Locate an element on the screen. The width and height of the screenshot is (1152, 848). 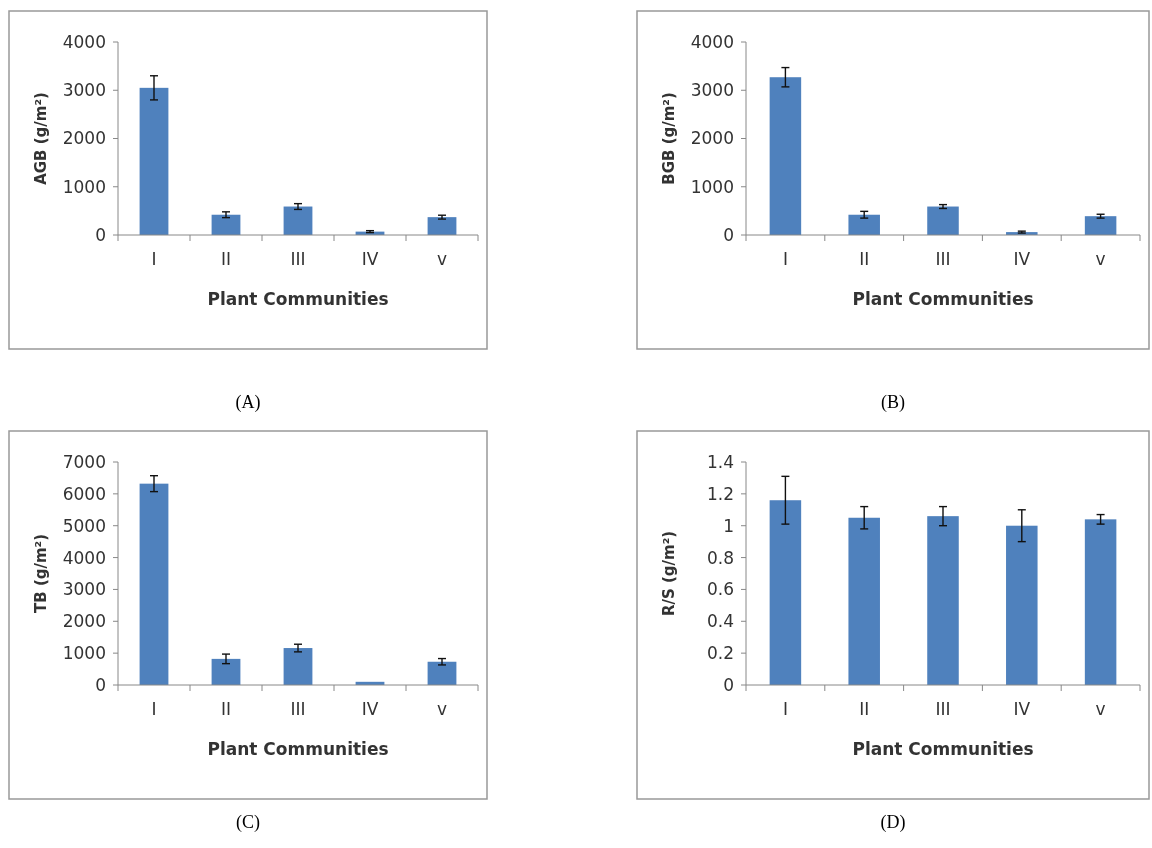
y-tick-label: 1.2 is located at coordinates (720, 493).